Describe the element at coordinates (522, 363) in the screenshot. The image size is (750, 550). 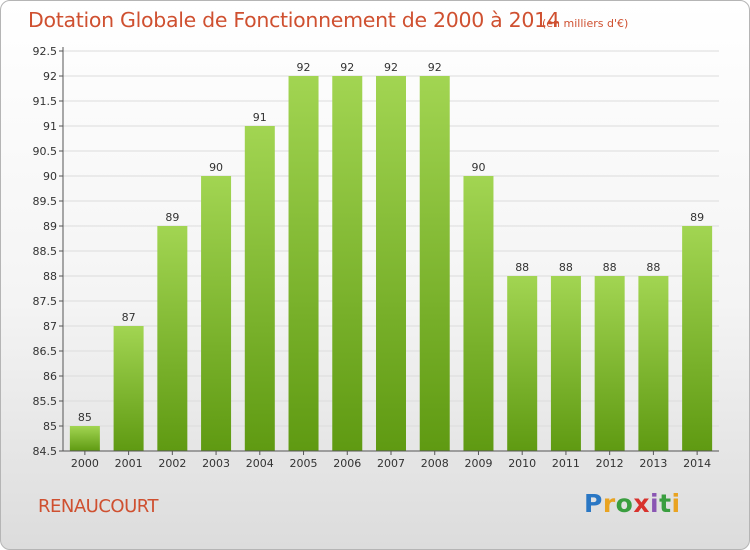
I see `bar-2010` at that location.